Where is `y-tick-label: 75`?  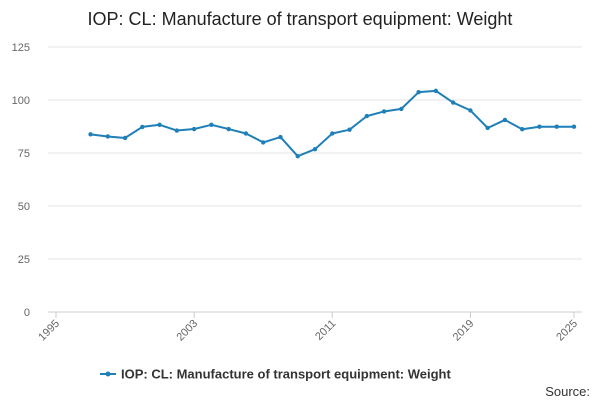
y-tick-label: 75 is located at coordinates (24, 154).